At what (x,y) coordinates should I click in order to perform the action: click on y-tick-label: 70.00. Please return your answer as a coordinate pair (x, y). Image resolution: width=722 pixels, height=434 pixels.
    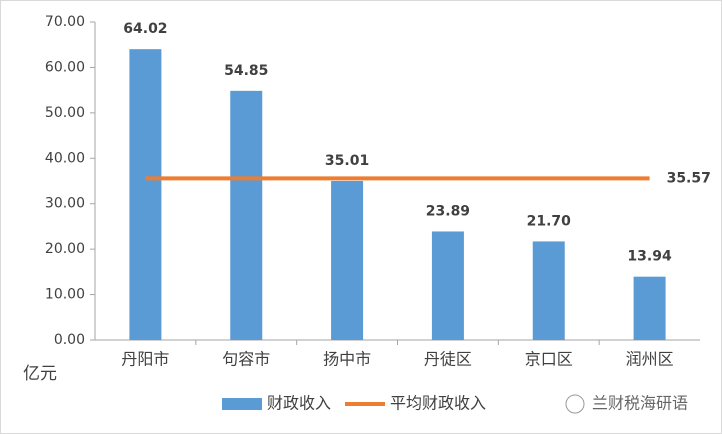
    Looking at the image, I should click on (65, 22).